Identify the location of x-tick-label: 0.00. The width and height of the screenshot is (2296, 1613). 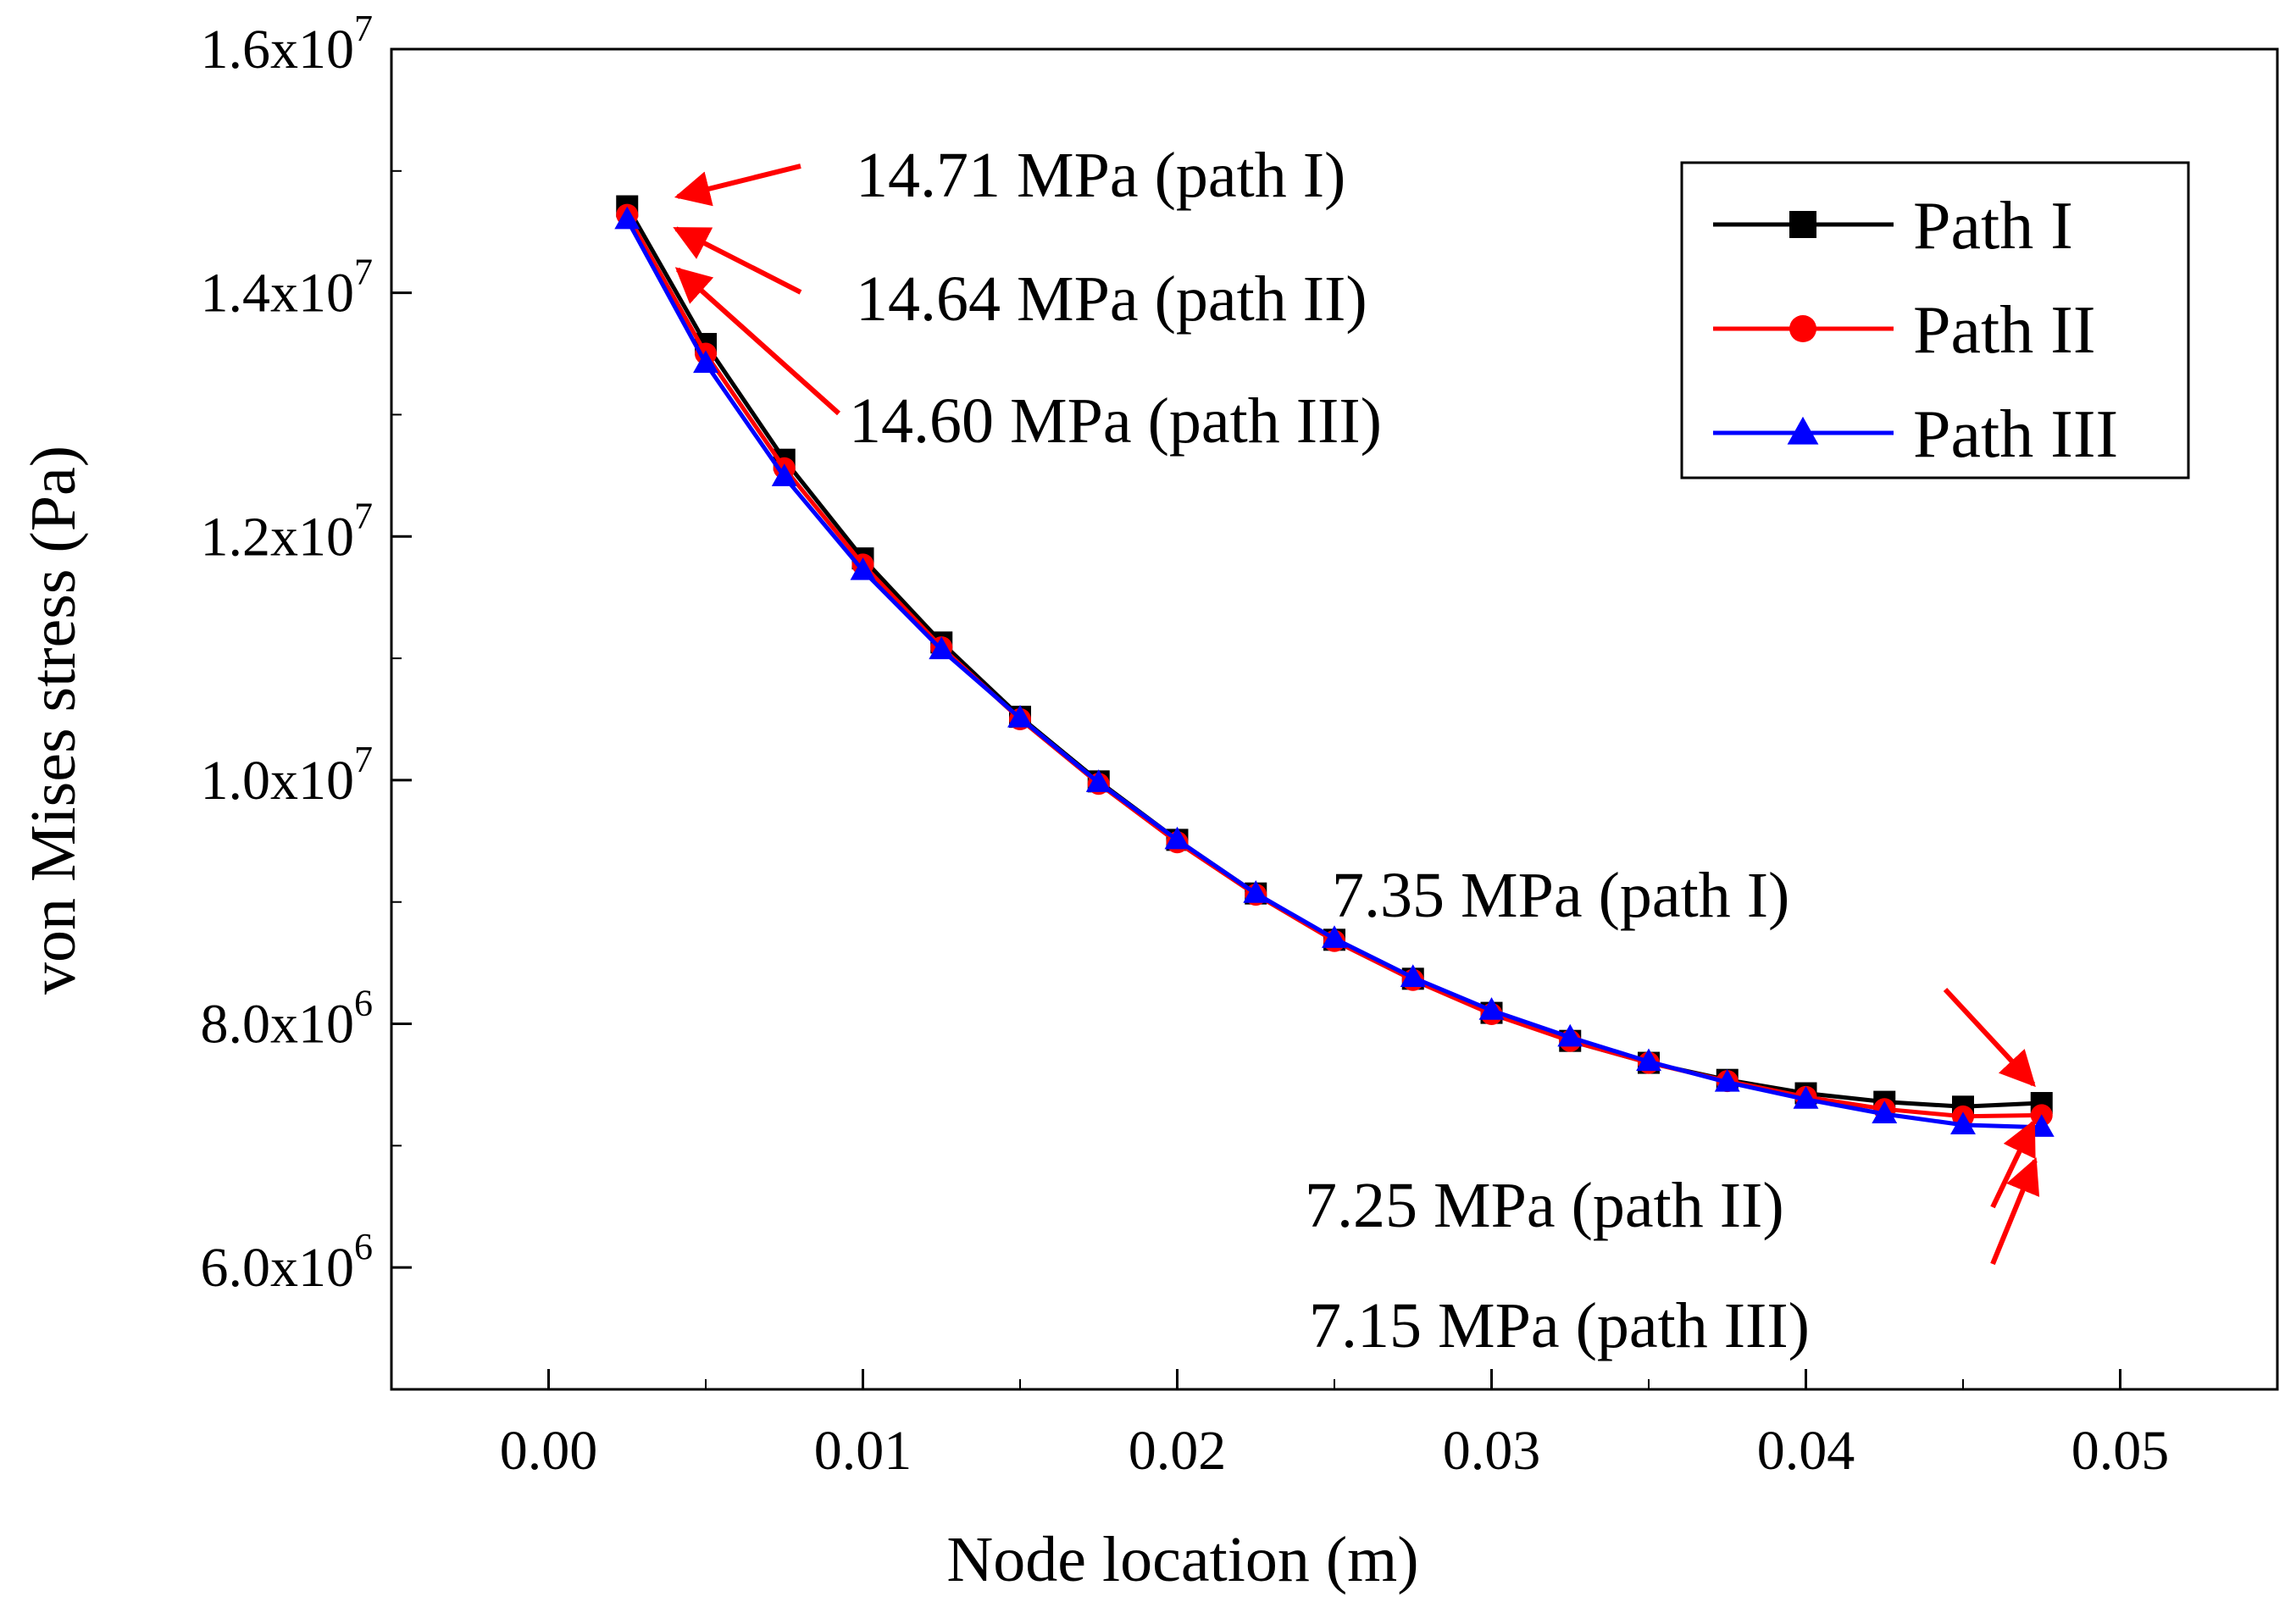
(549, 1451).